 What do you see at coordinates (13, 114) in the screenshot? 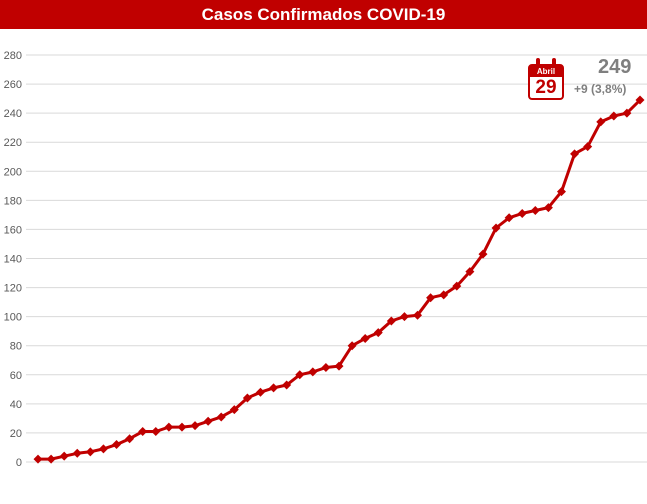
I see `y-tick-label: 240` at bounding box center [13, 114].